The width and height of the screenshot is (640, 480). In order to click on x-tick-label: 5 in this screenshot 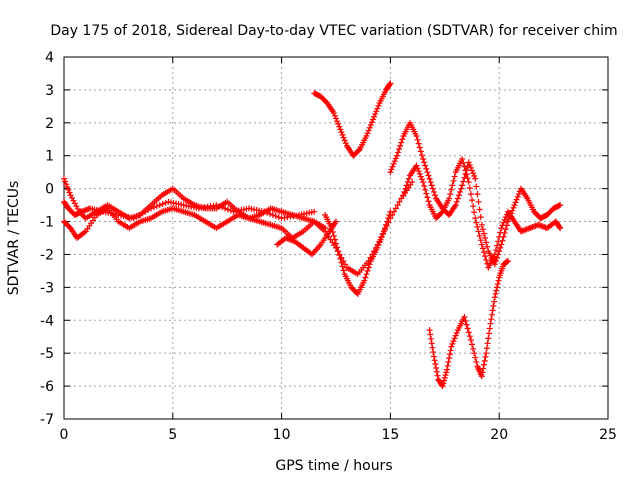, I will do `click(172, 435)`.